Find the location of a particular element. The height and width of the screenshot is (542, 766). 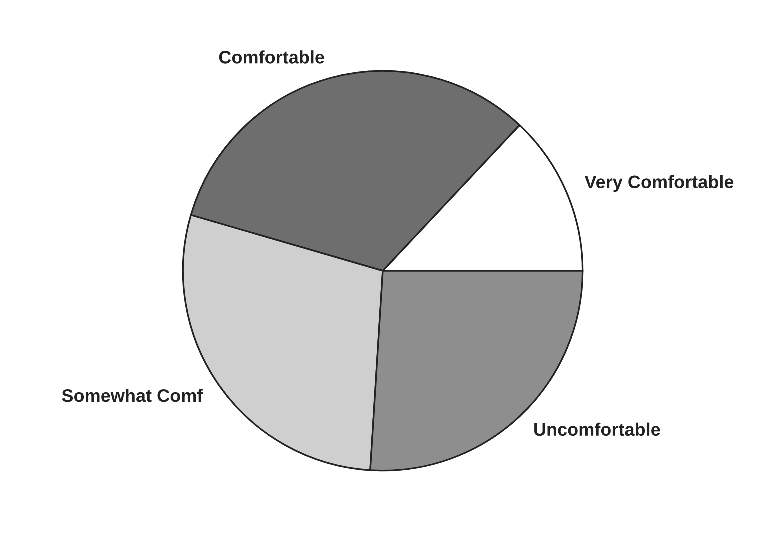

slice-label: Very Comfortable is located at coordinates (659, 183).